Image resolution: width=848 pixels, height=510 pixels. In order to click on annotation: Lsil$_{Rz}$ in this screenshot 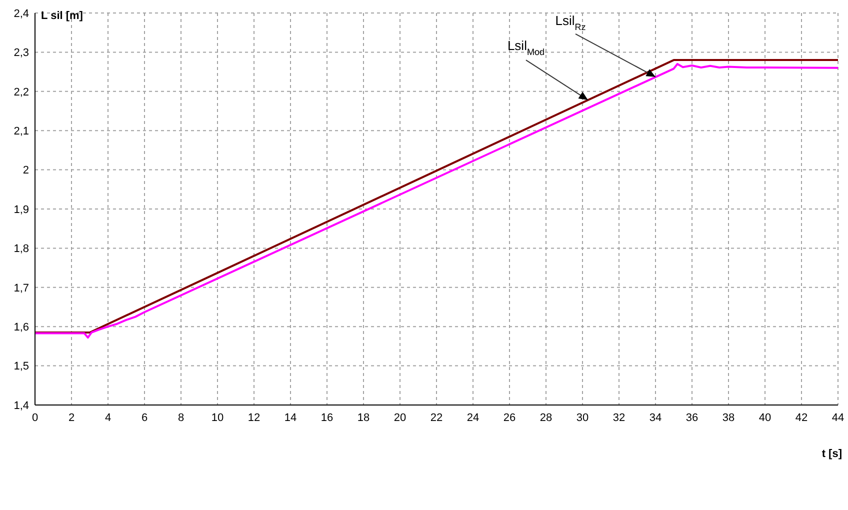, I will do `click(570, 22)`.